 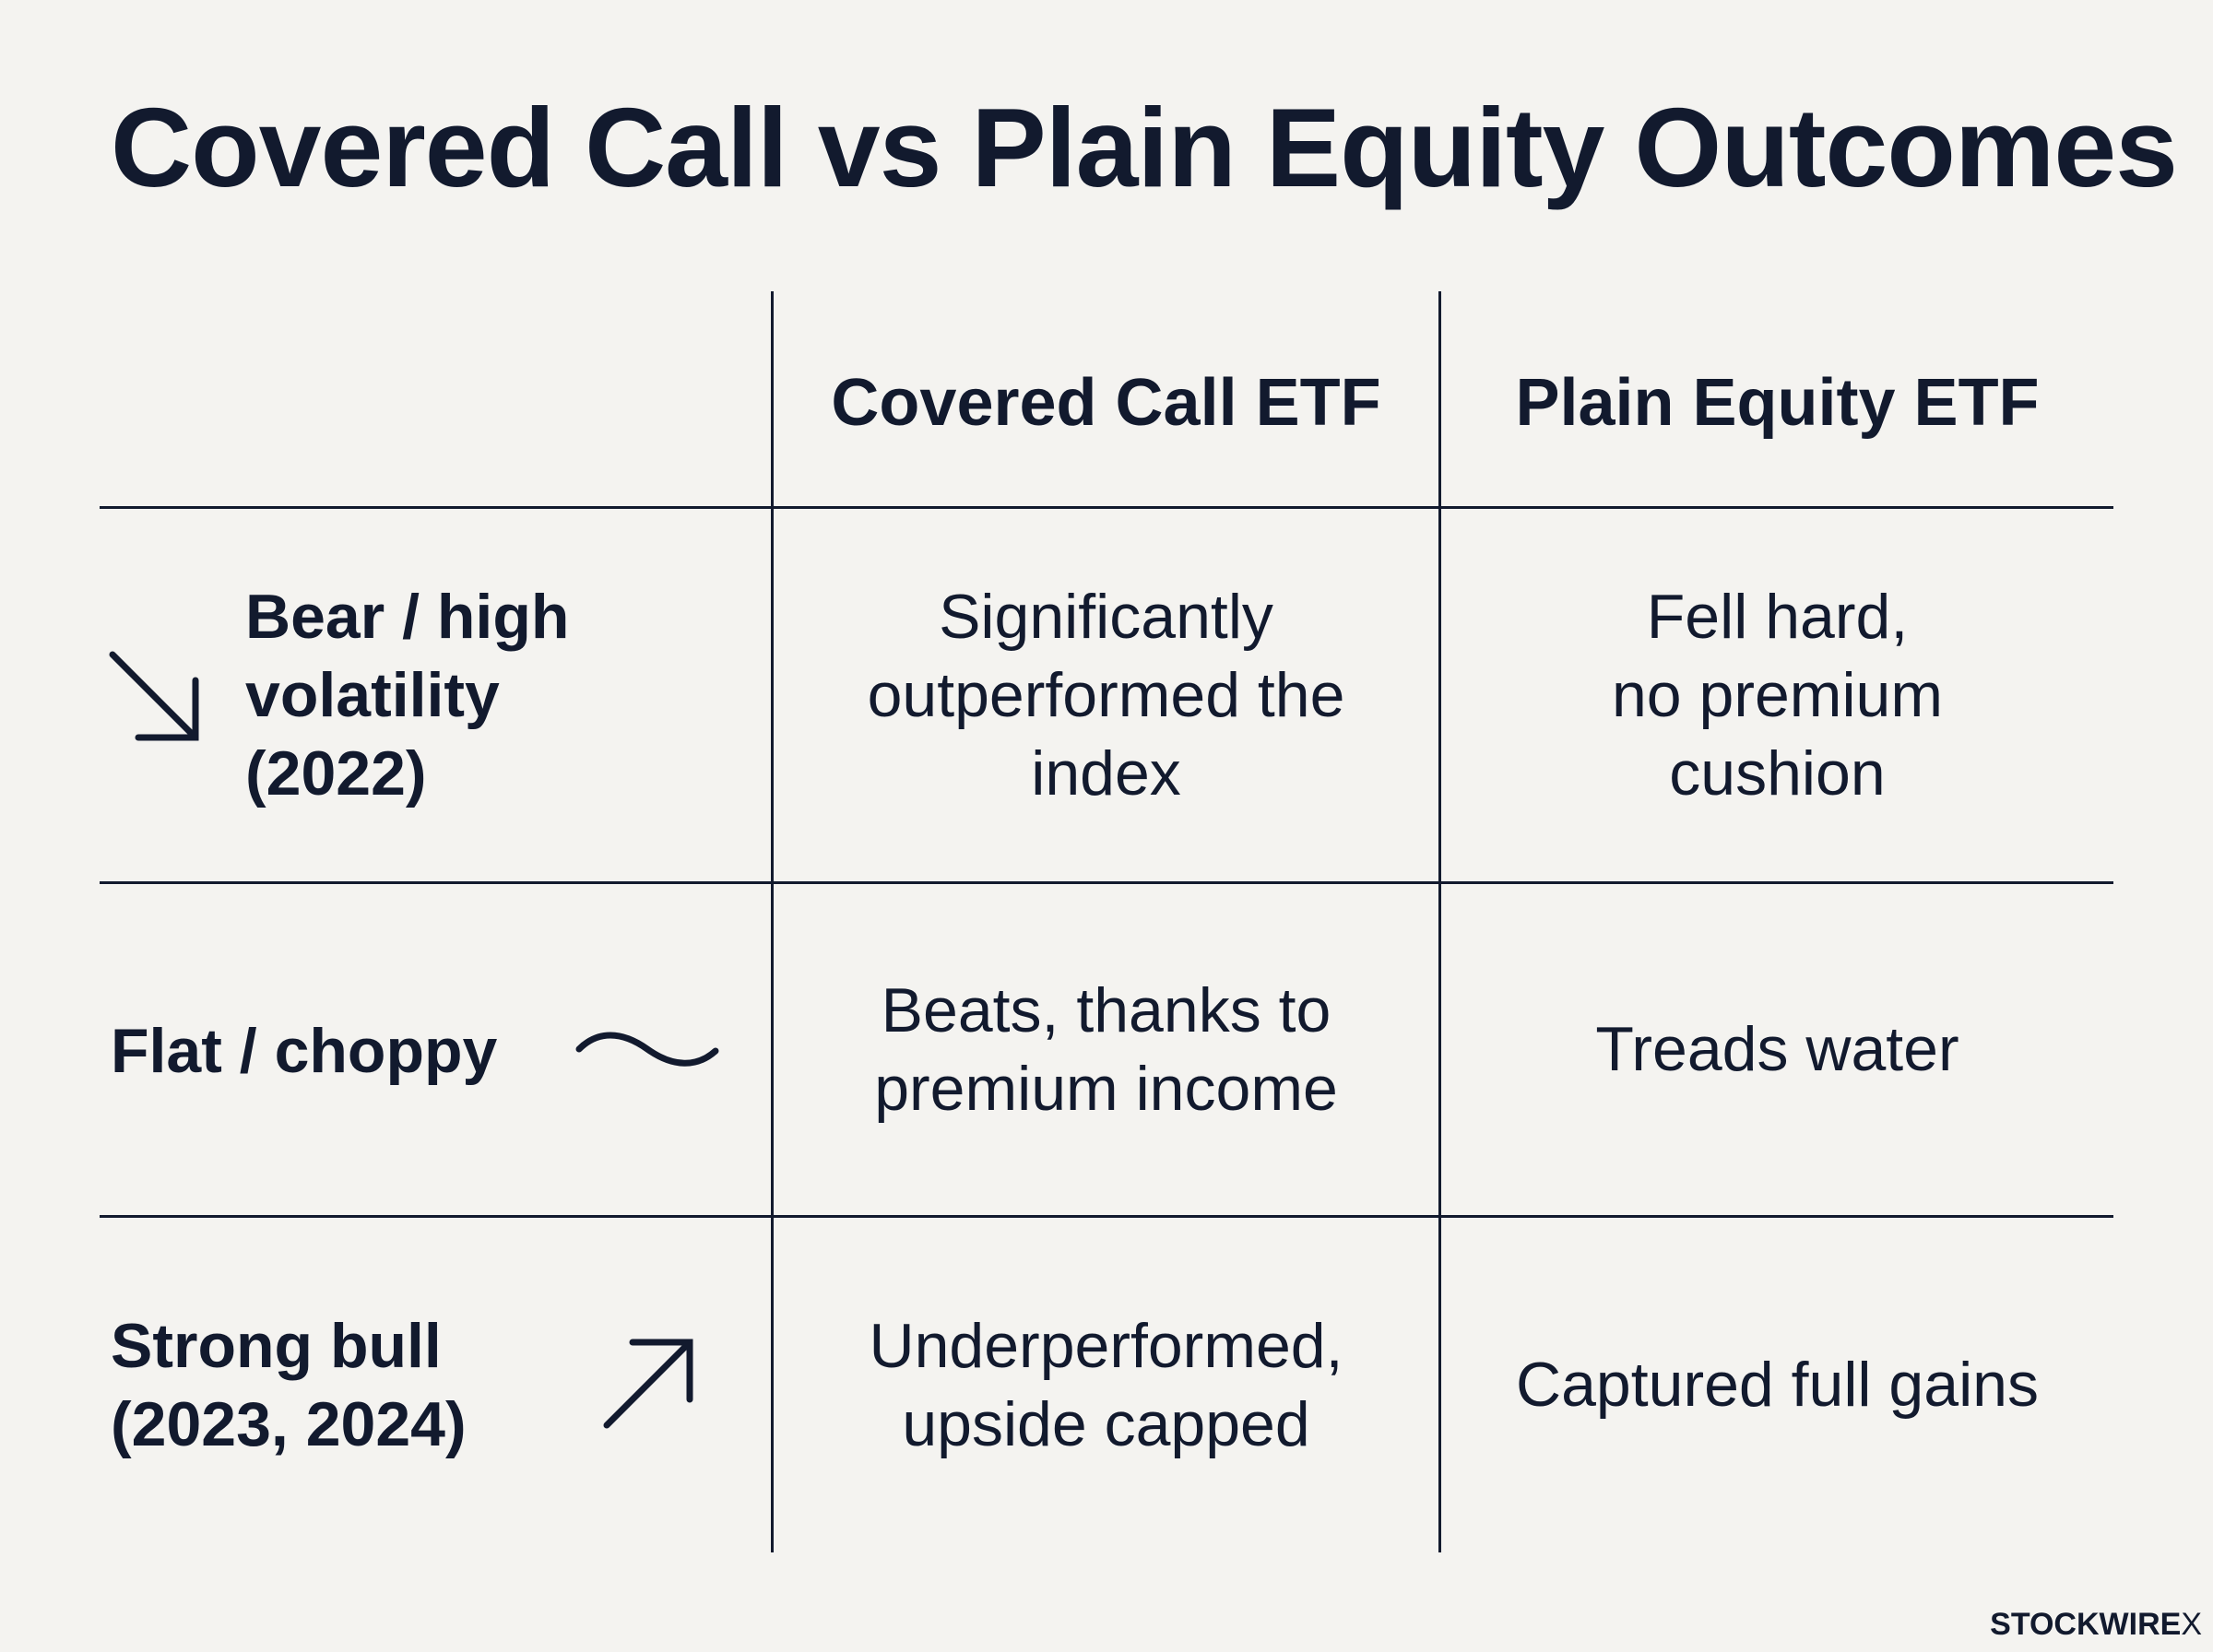 What do you see at coordinates (1144, 147) in the screenshot?
I see `page-title: Covered Call vs Plain Equity Outcomes` at bounding box center [1144, 147].